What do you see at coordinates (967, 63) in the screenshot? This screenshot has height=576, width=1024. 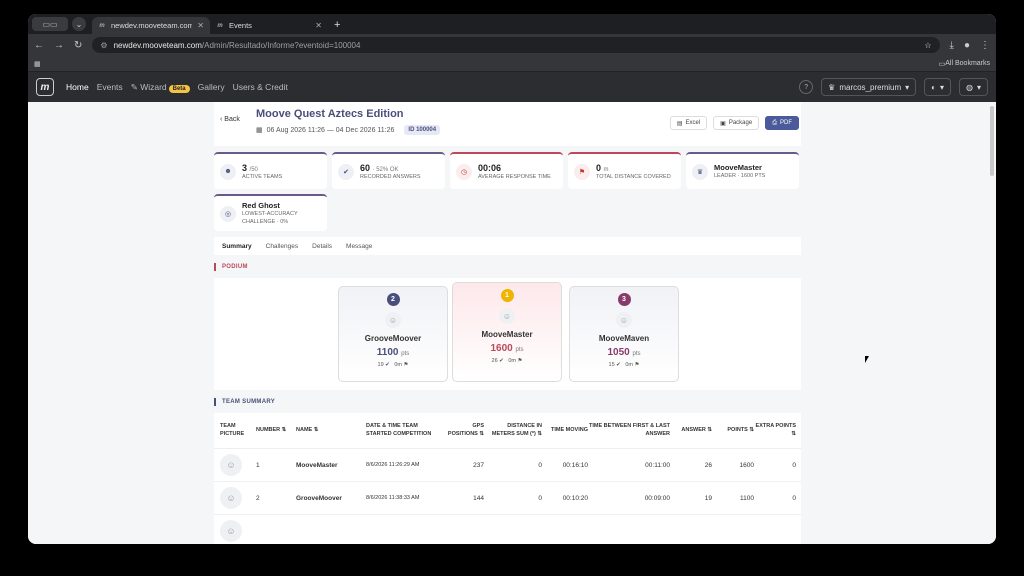 I see `all-bookmarks-link: All Bookmarks` at bounding box center [967, 63].